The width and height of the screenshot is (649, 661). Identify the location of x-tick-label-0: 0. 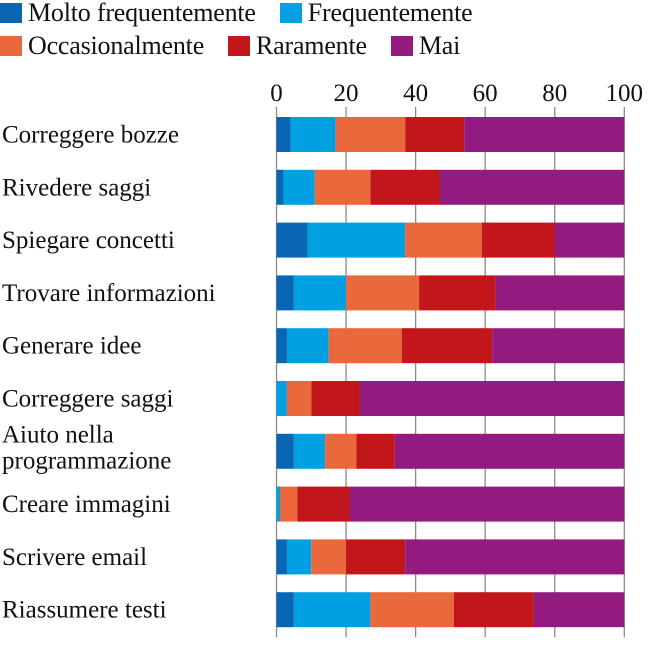
(276, 93).